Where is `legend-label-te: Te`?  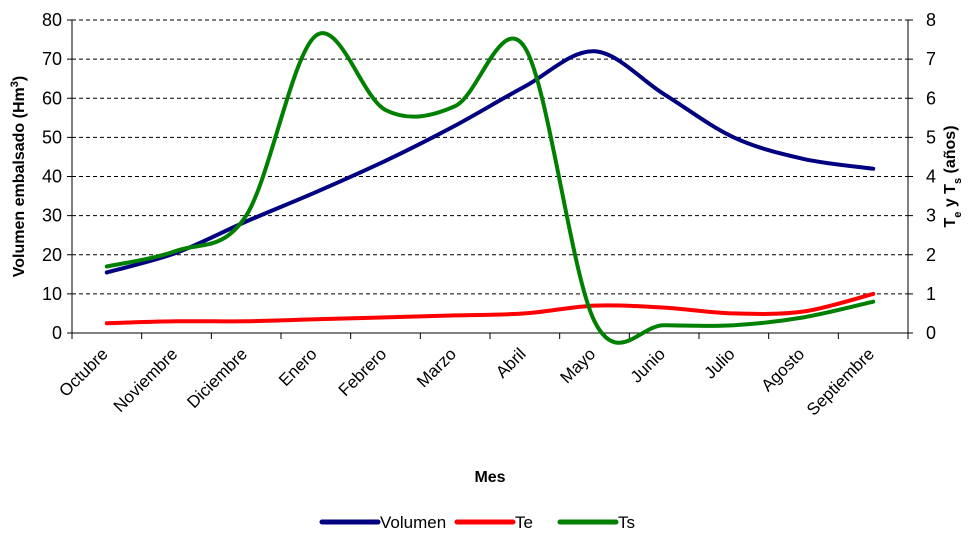
legend-label-te: Te is located at coordinates (524, 522).